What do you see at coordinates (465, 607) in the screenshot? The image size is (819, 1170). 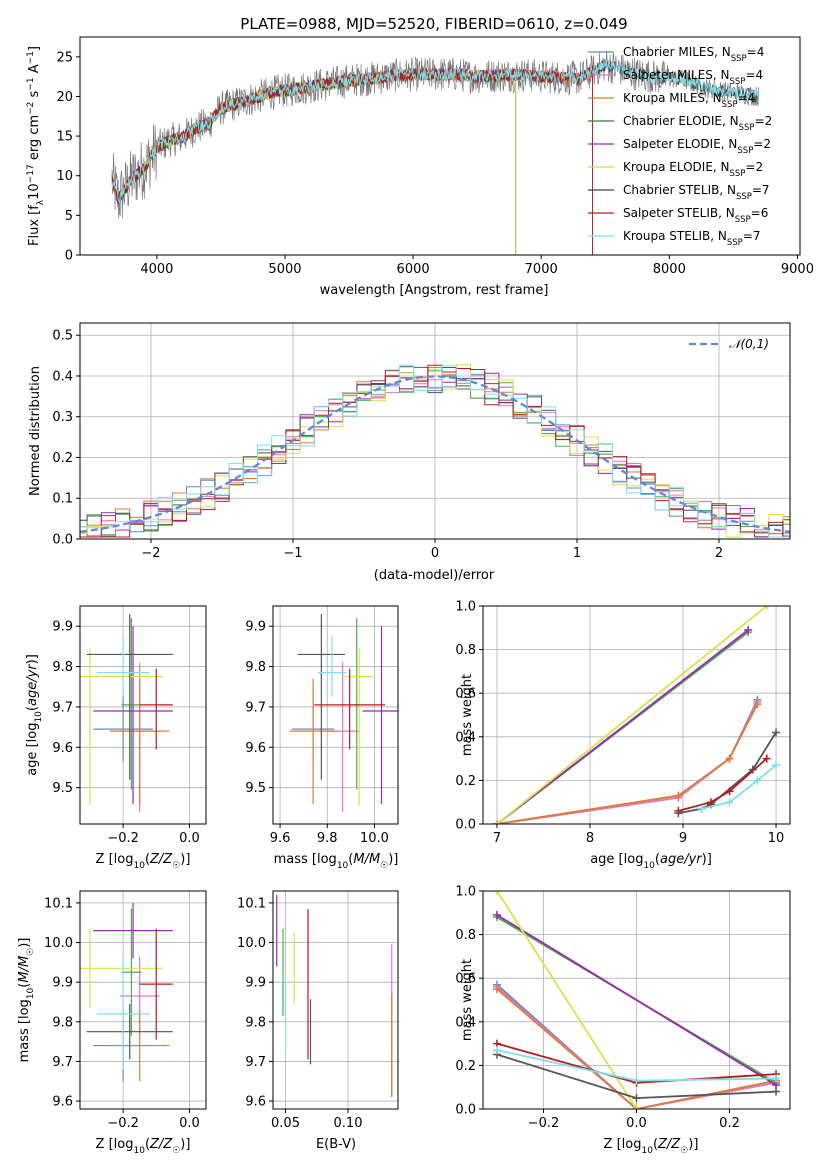 I see `y-tick-label: 1.0` at bounding box center [465, 607].